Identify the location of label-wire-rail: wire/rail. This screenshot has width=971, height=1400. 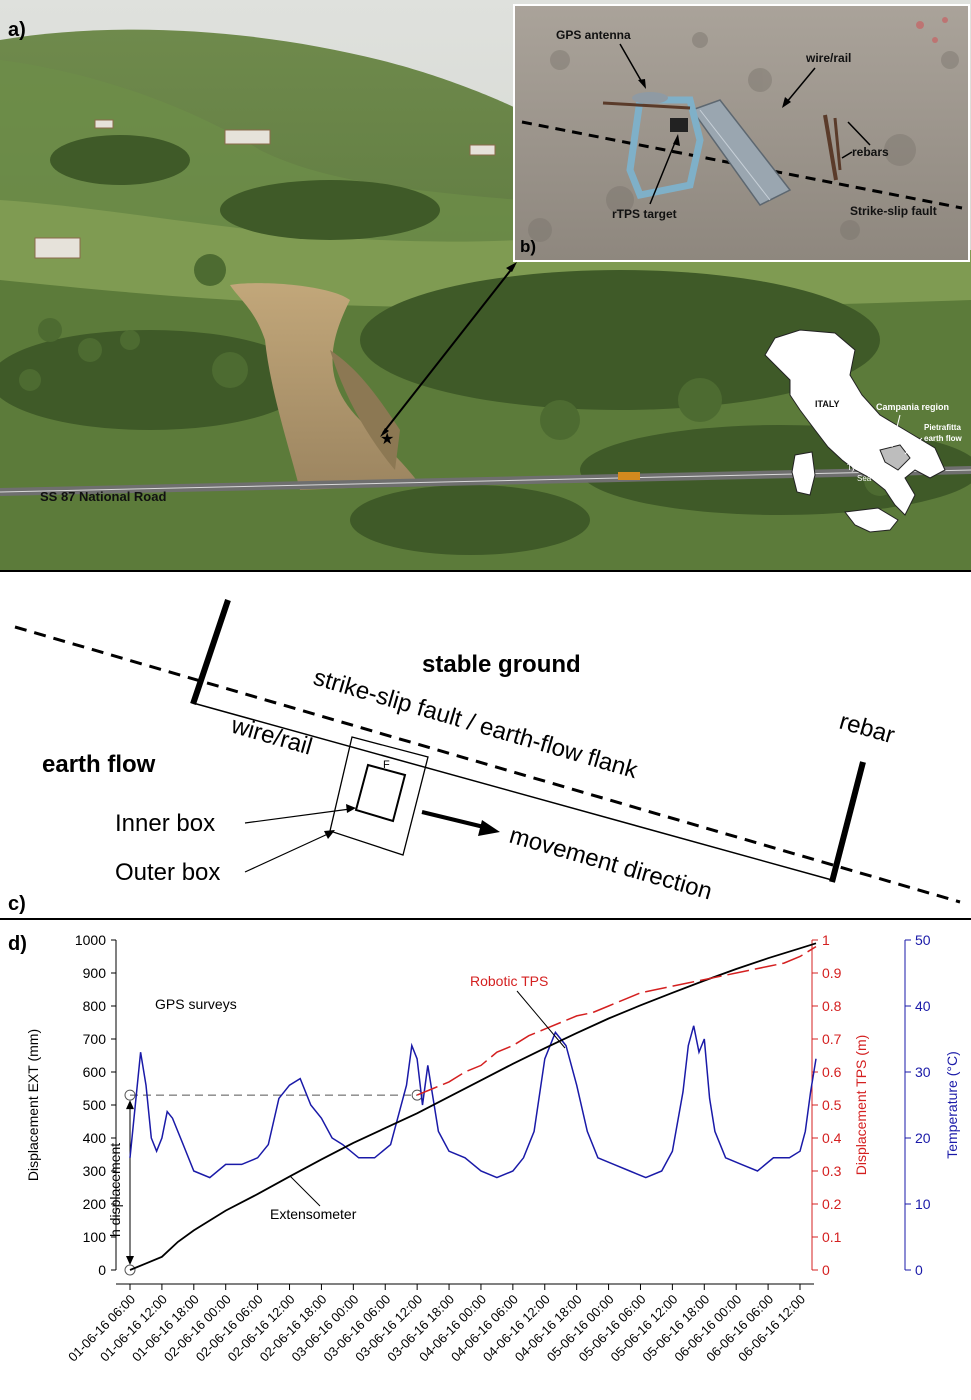
(271, 736).